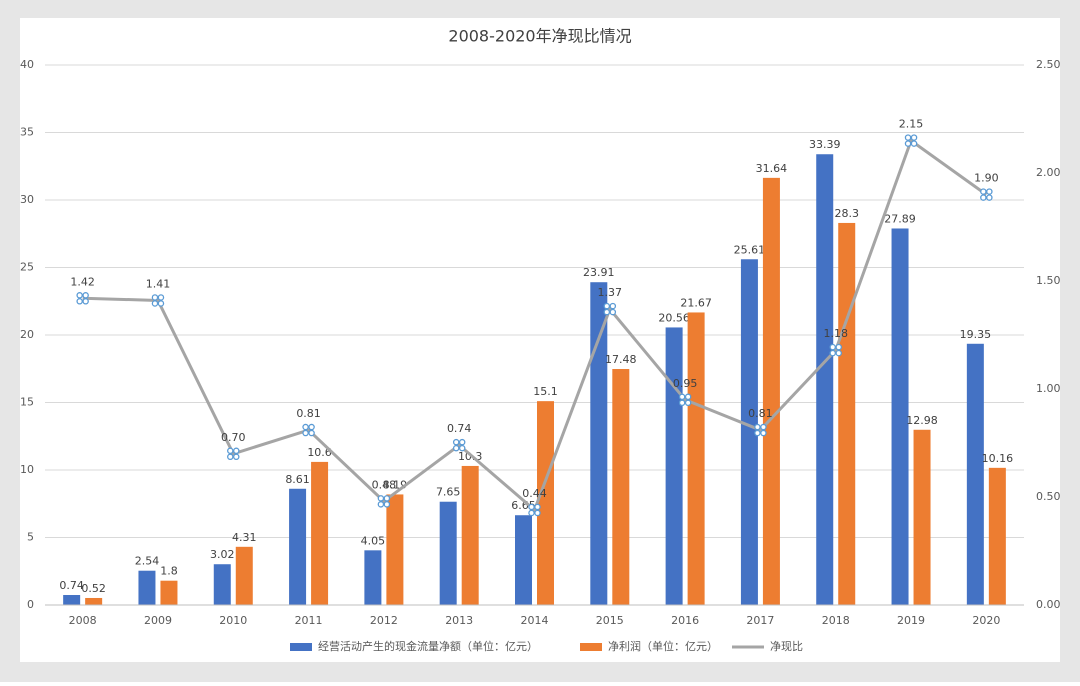 The image size is (1080, 686). Describe the element at coordinates (459, 428) in the screenshot. I see `line-value-label: 0.74` at that location.